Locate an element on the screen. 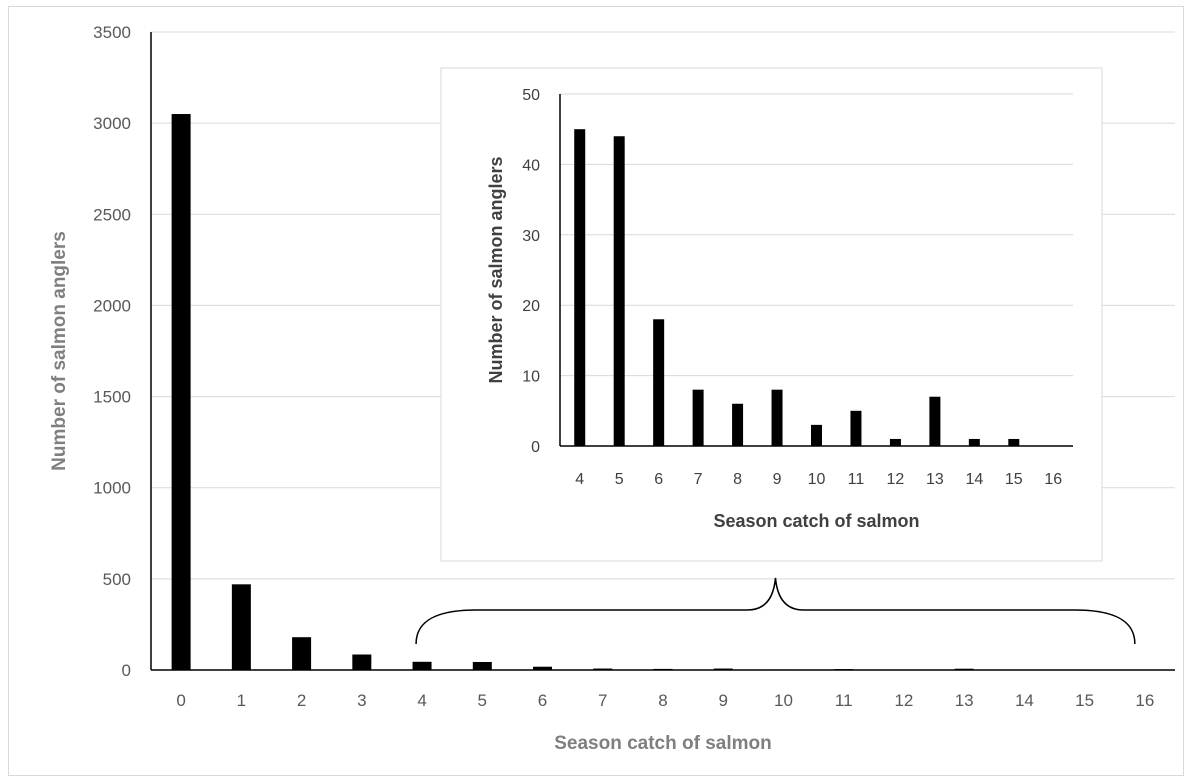 This screenshot has width=1196, height=784. main-y-tick-label: 1500 is located at coordinates (112, 397).